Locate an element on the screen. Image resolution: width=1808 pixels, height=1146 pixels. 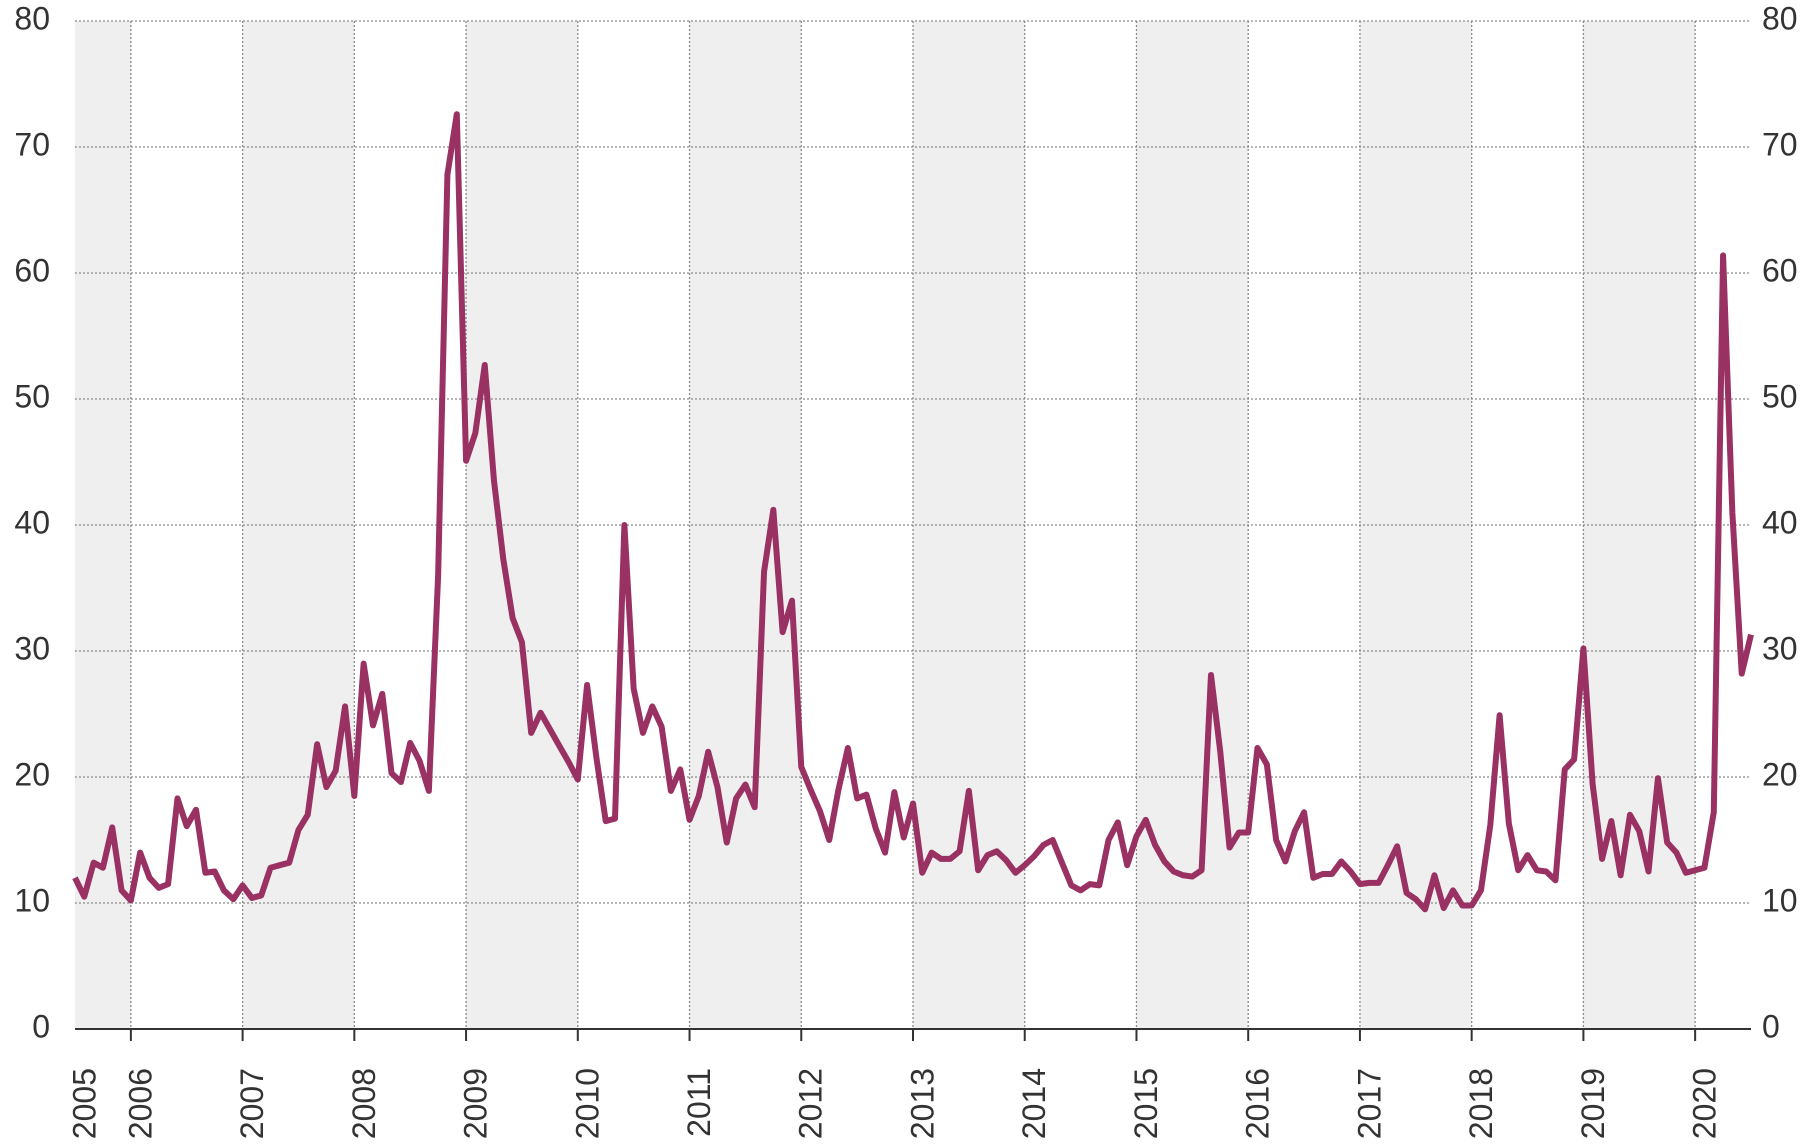
y2-tick-label: 40 is located at coordinates (1780, 522).